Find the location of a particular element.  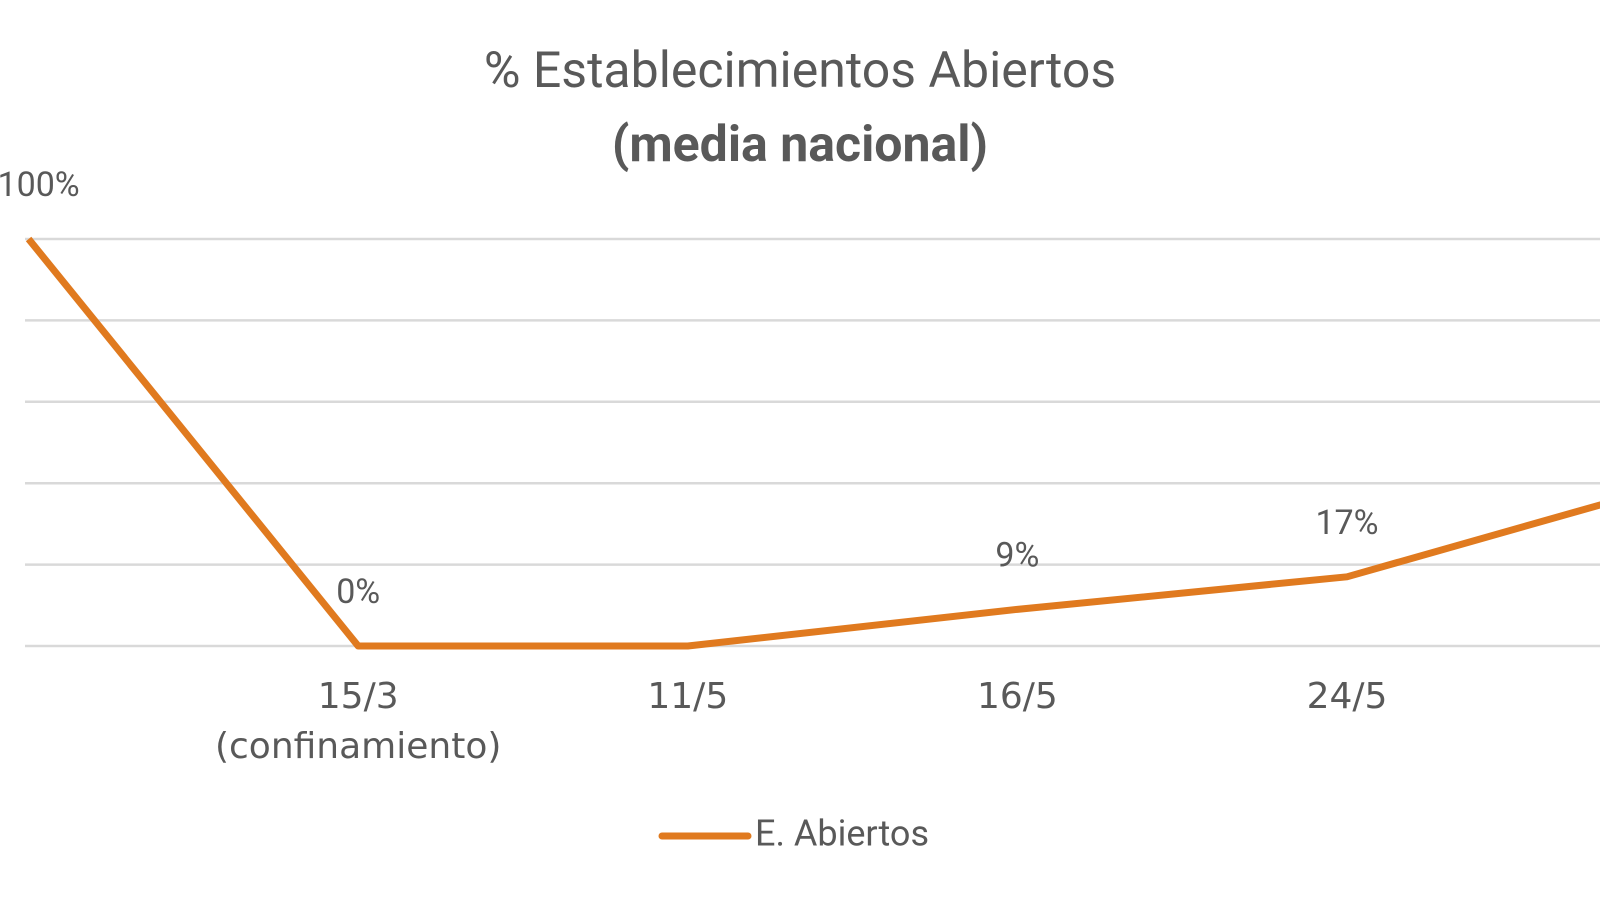

chart-title: % Establecimientos Abiertos is located at coordinates (800, 71).